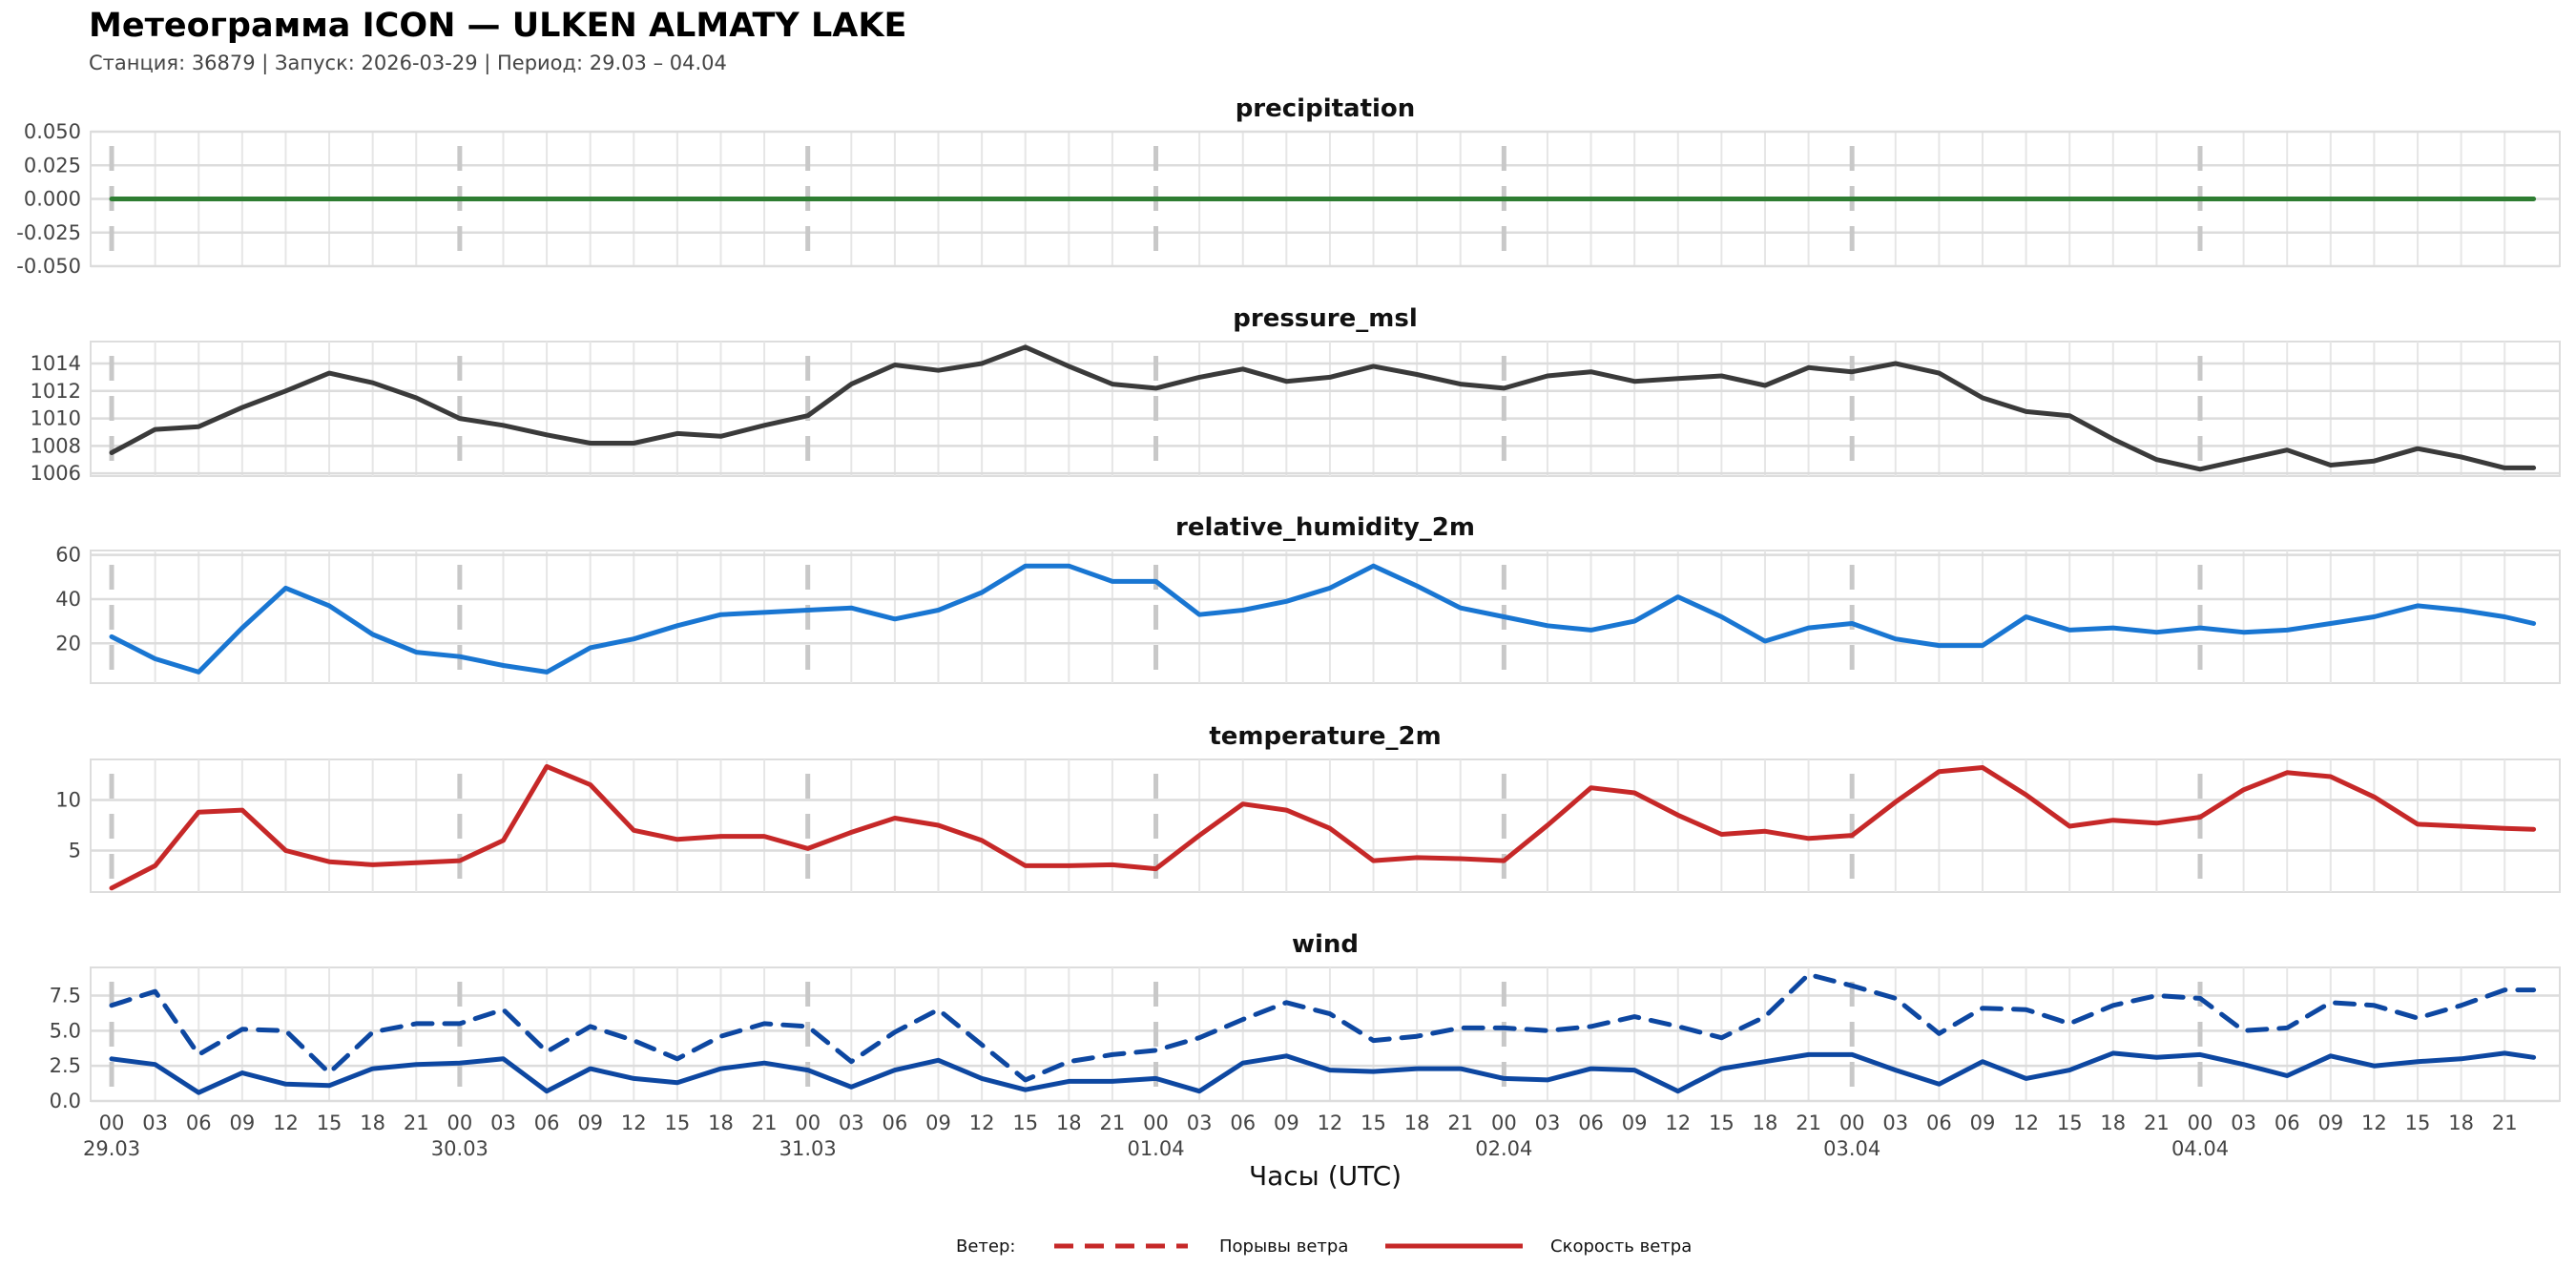 This screenshot has height=1288, width=2576. What do you see at coordinates (52, 165) in the screenshot?
I see `y-tick-label: 0.025` at bounding box center [52, 165].